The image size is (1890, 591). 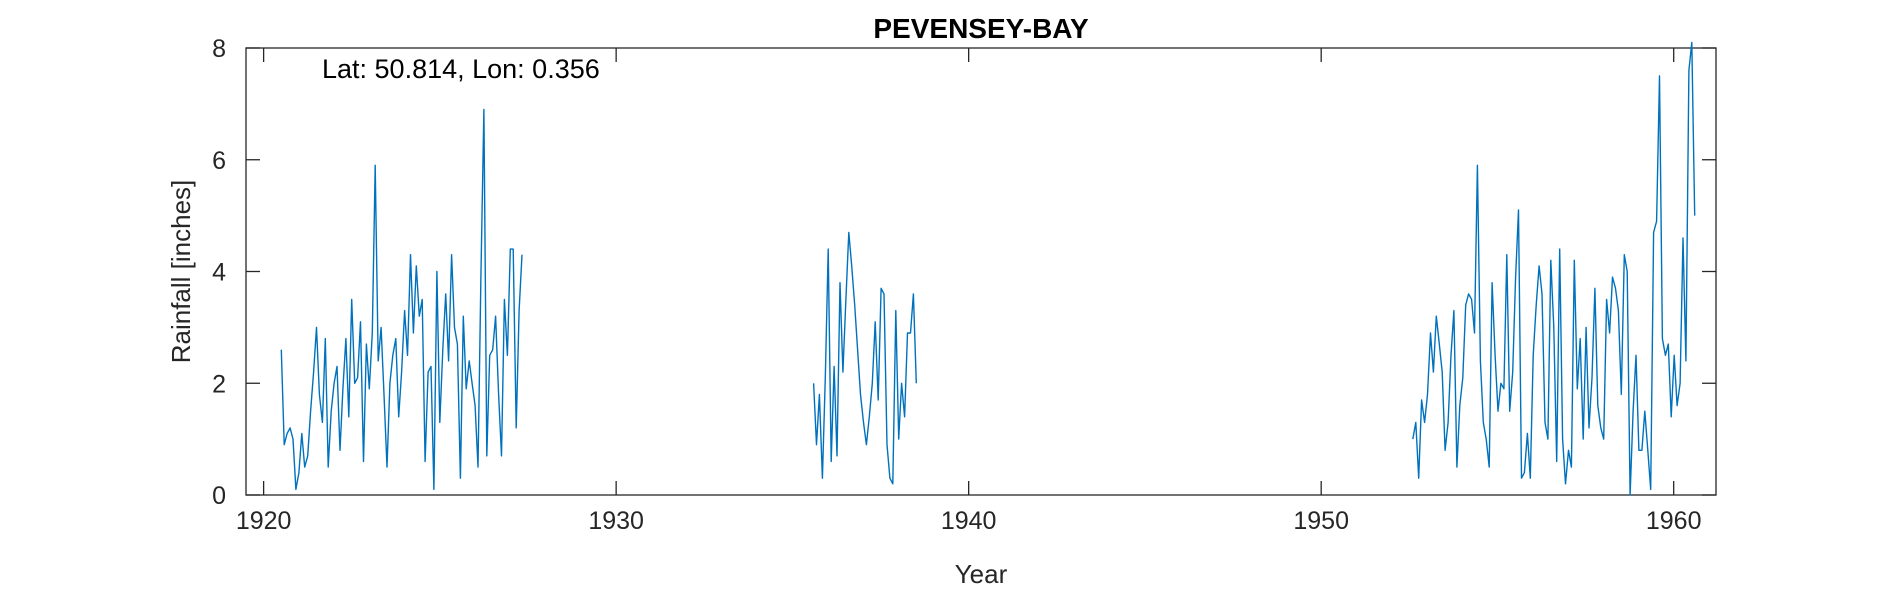 I want to click on x-tick-label: 1930, so click(x=616, y=521).